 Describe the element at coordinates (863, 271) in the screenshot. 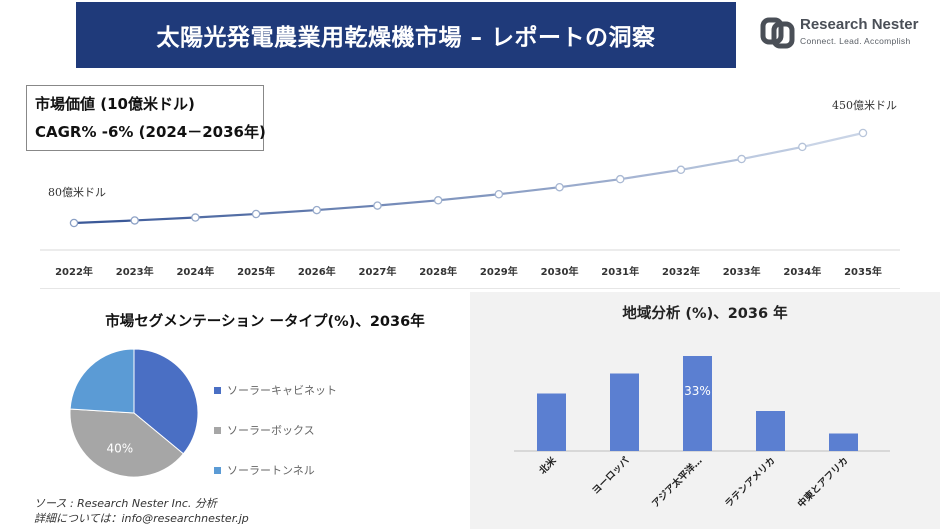

I see `x-tick-label: 2035年` at that location.